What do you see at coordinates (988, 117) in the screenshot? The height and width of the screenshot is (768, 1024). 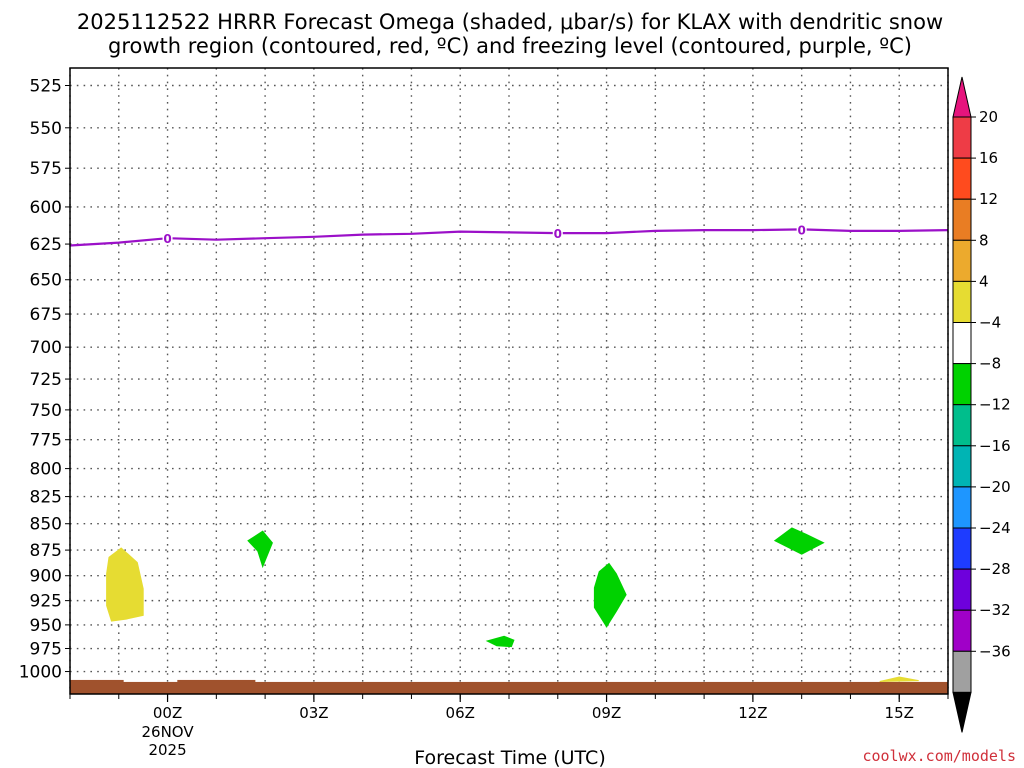 I see `colorbar-label: 20` at bounding box center [988, 117].